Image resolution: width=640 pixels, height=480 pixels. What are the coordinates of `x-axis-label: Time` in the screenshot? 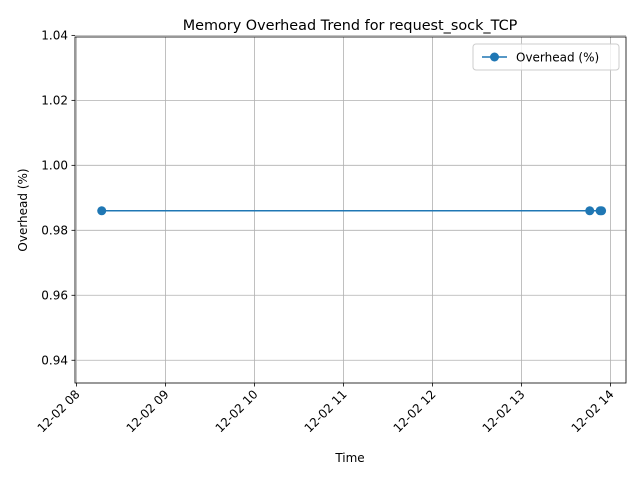 It's located at (349, 458).